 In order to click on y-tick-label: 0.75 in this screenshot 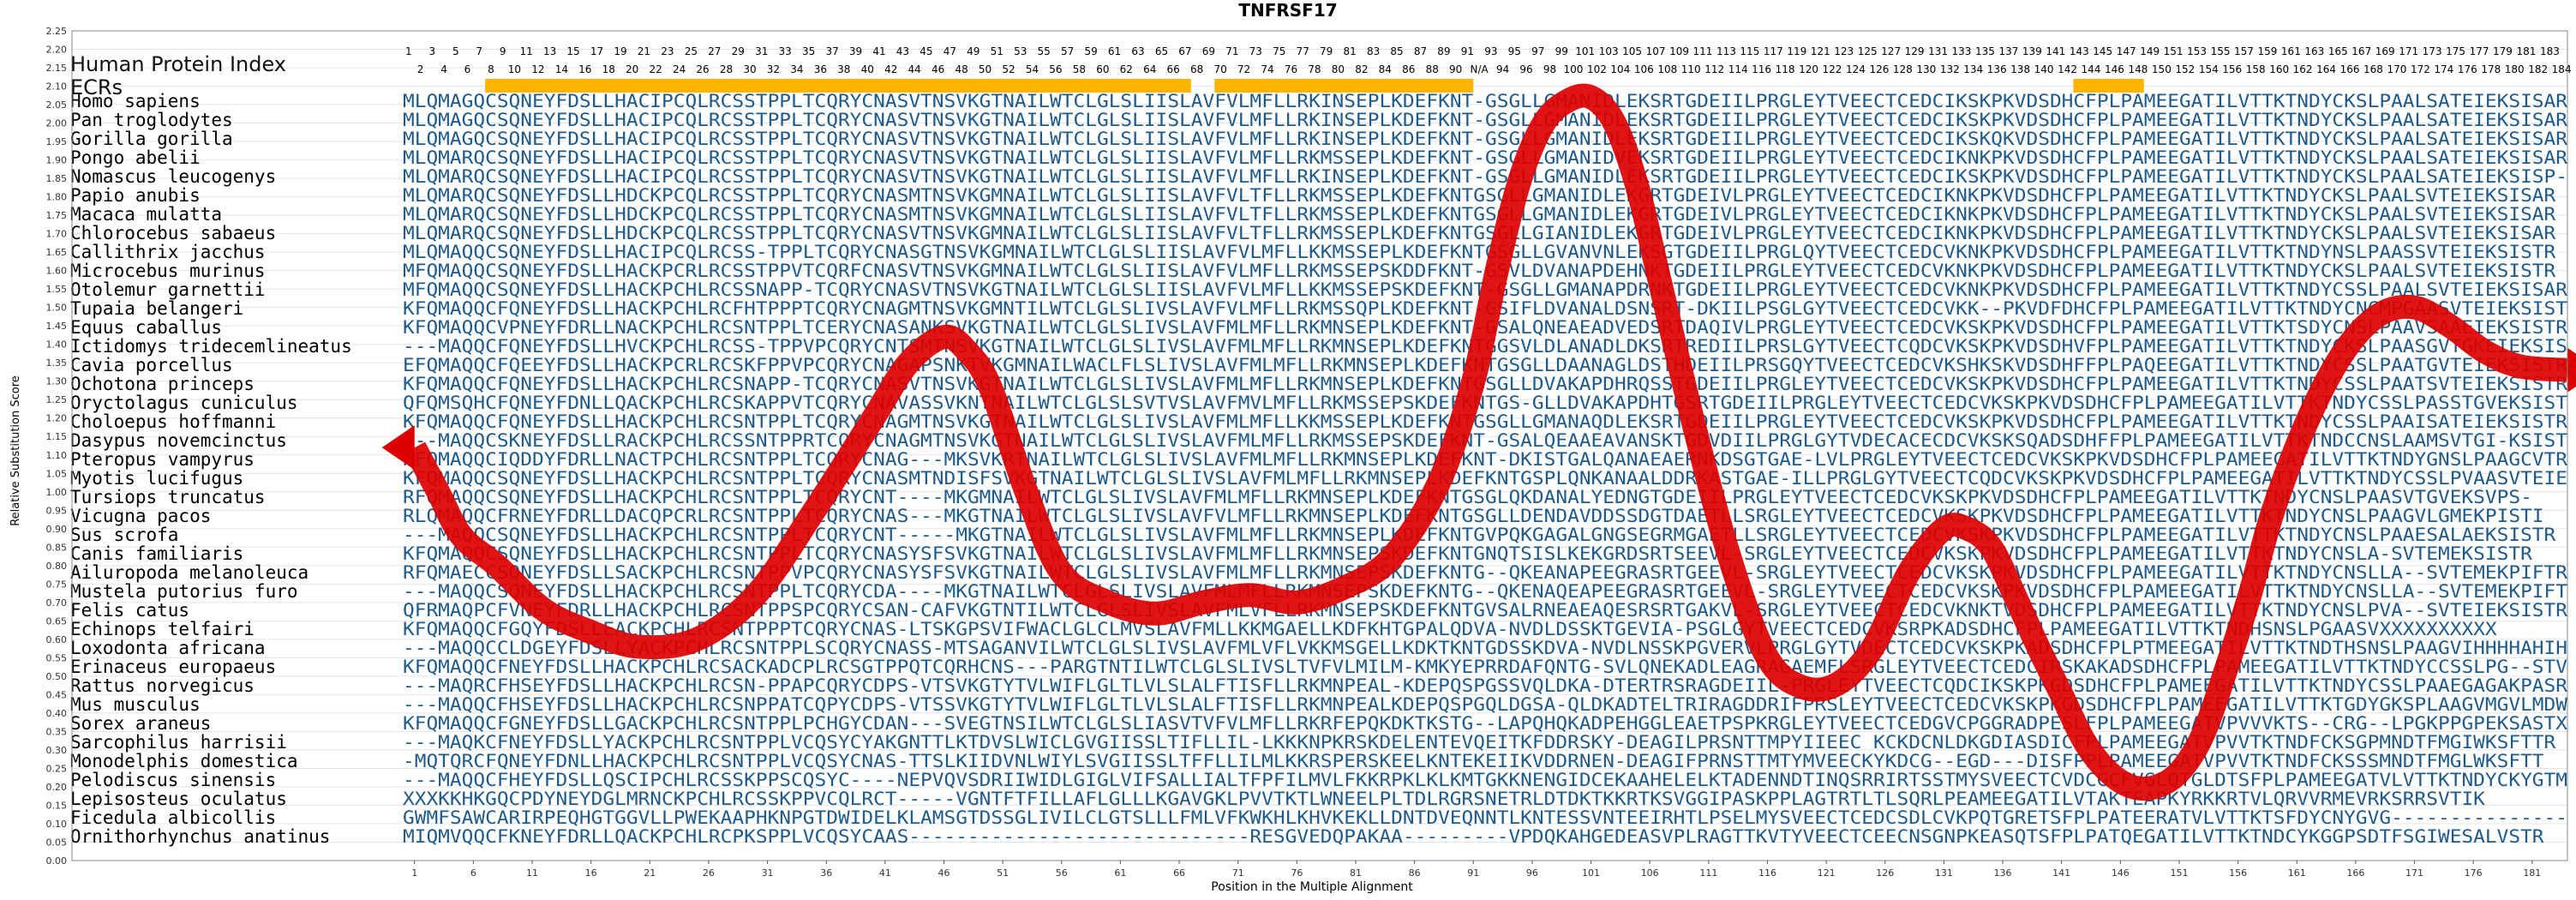, I will do `click(57, 584)`.